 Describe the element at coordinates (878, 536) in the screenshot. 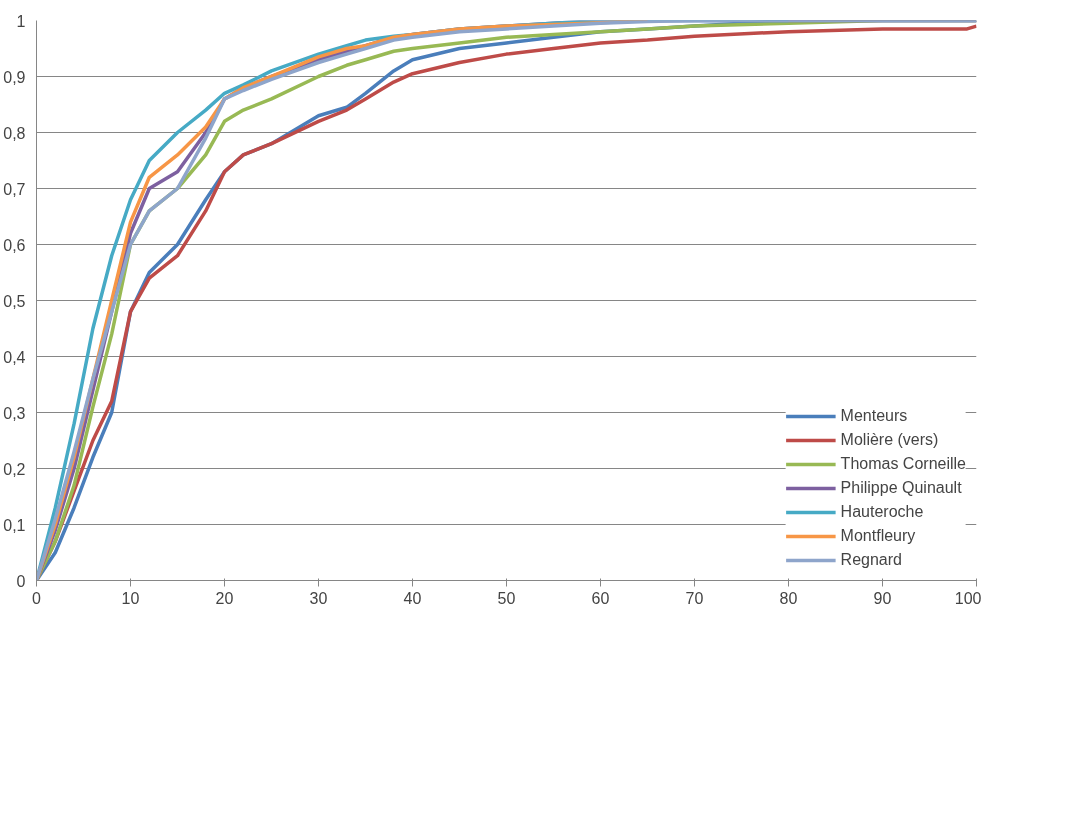

I see `legend-label: Montfleury` at that location.